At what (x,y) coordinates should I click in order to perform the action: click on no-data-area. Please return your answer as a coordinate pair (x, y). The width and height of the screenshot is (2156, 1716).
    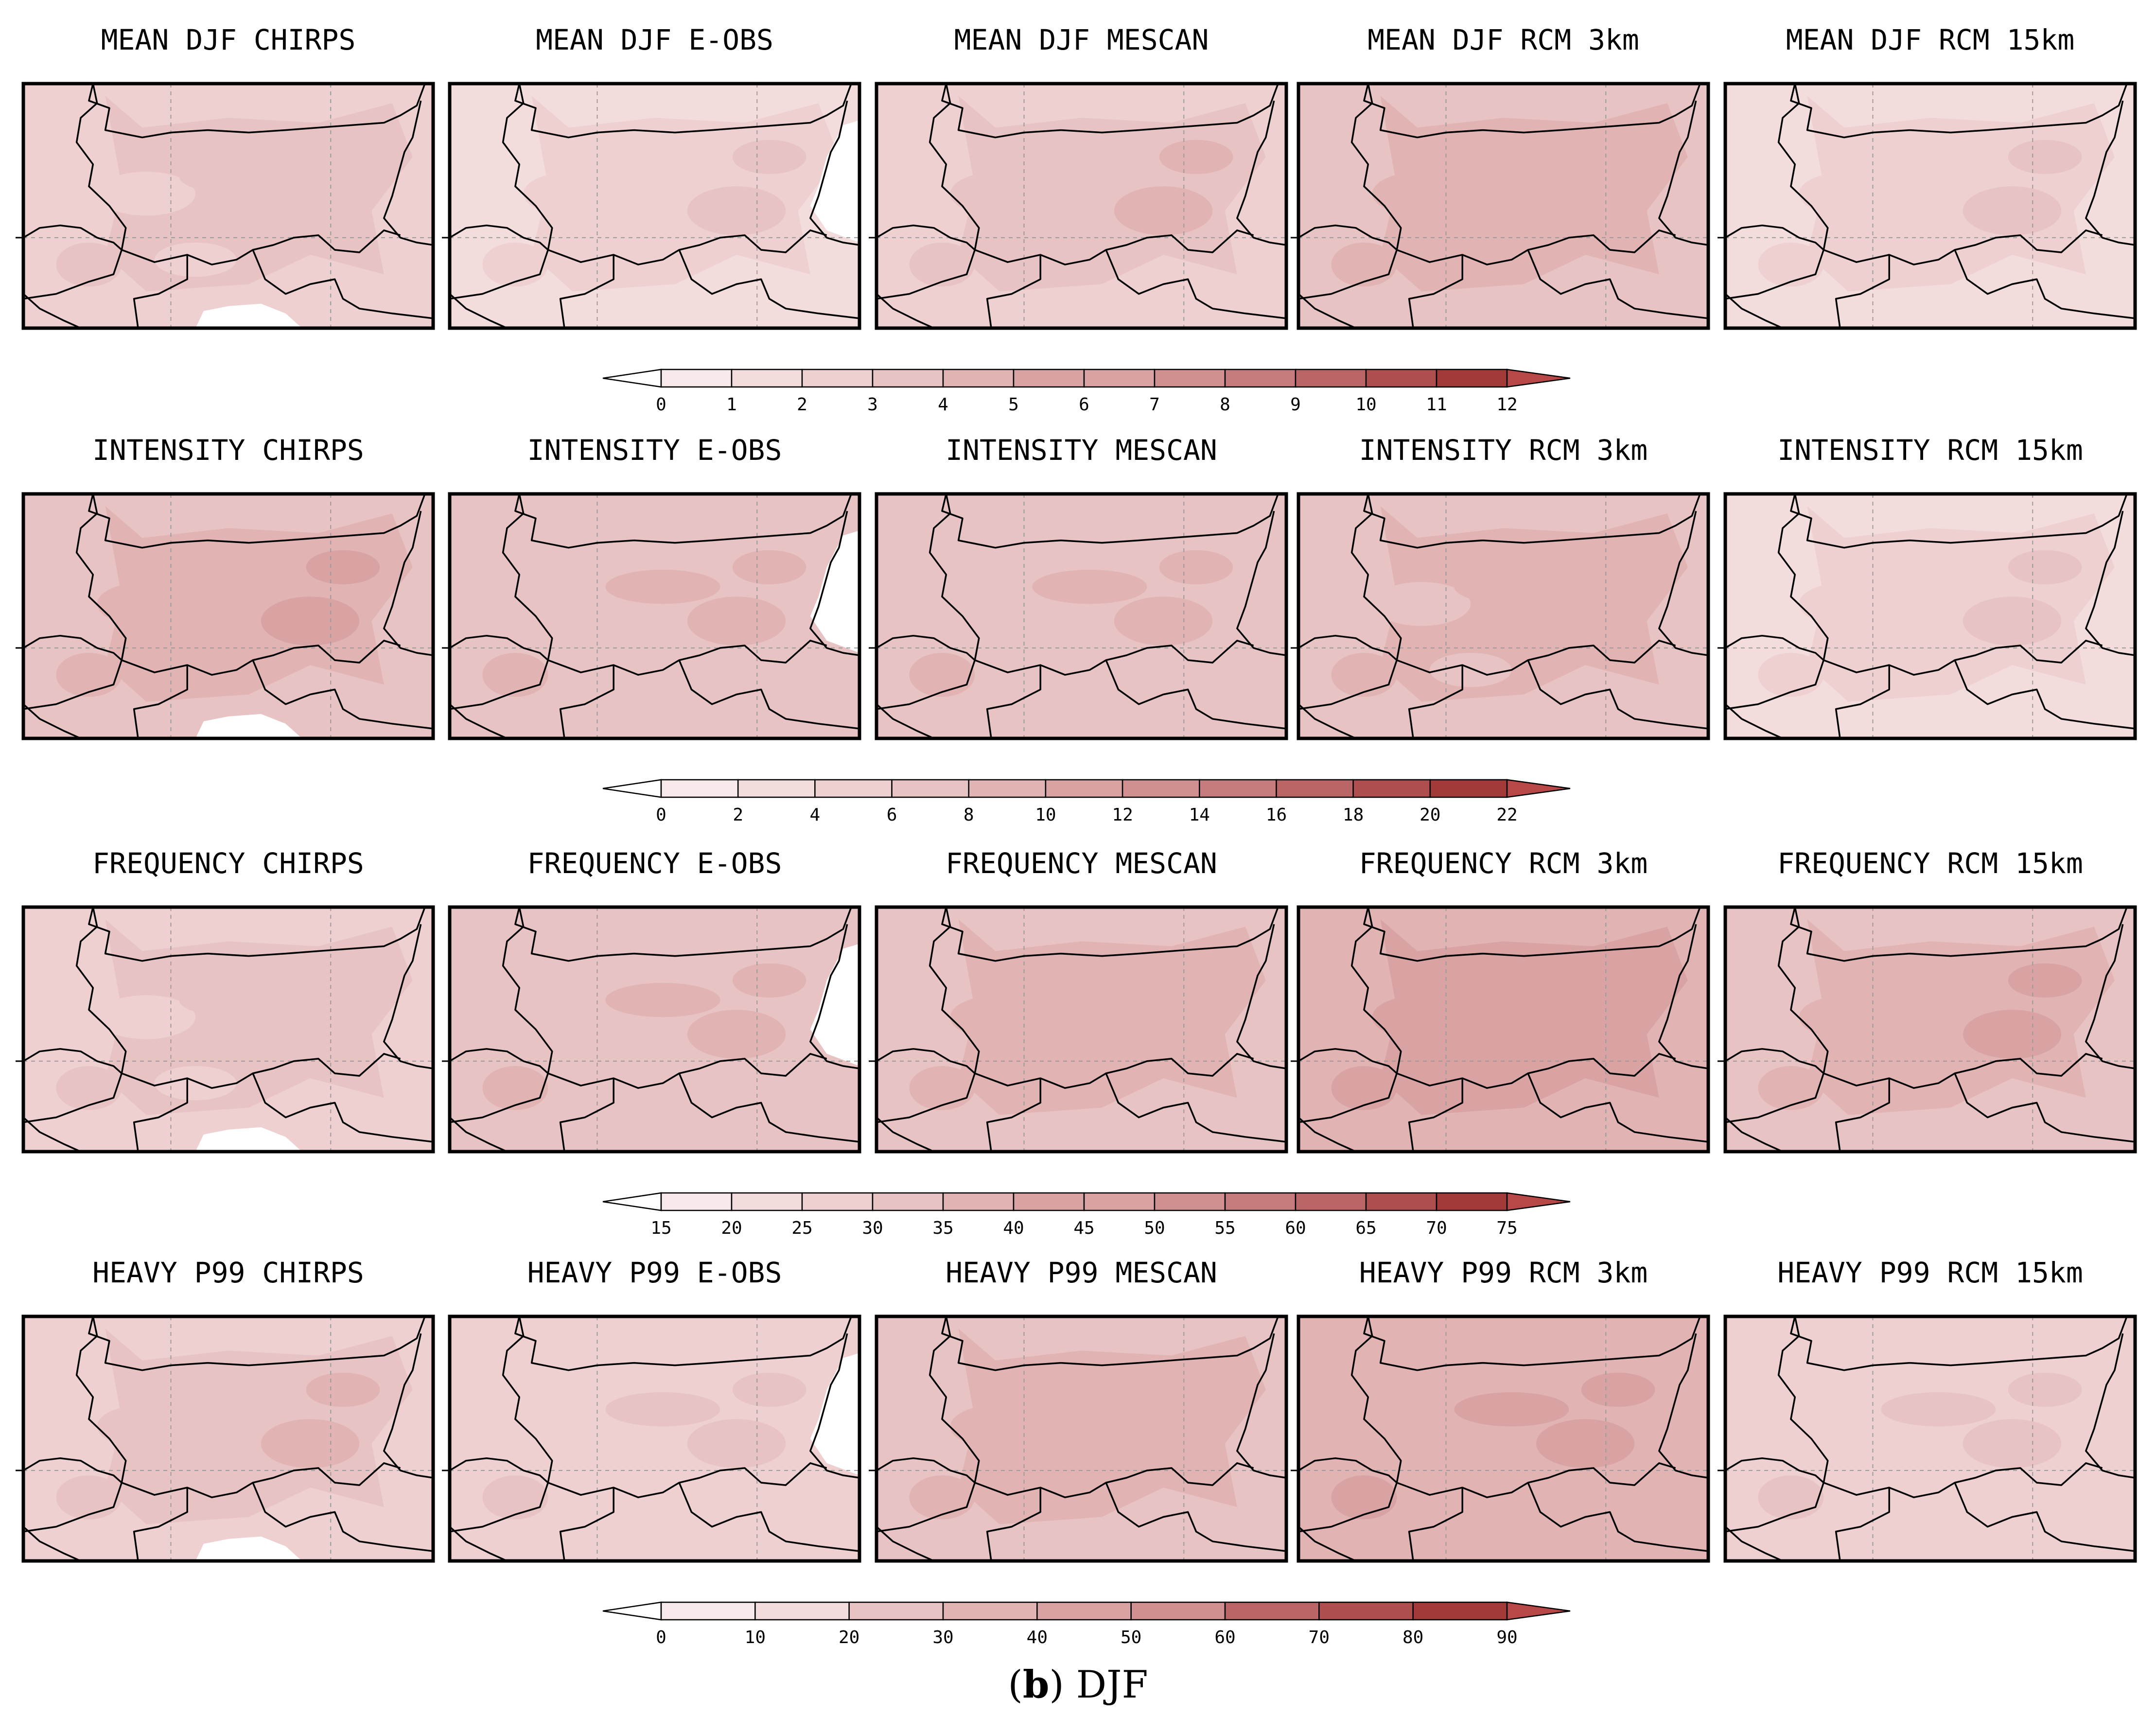
    Looking at the image, I should click on (835, 182).